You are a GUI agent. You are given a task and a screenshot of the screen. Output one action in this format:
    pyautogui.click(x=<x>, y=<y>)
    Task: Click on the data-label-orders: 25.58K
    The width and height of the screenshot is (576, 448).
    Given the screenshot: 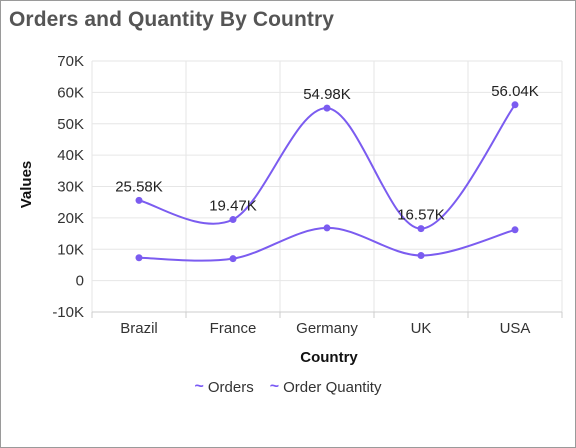 What is the action you would take?
    pyautogui.click(x=139, y=186)
    